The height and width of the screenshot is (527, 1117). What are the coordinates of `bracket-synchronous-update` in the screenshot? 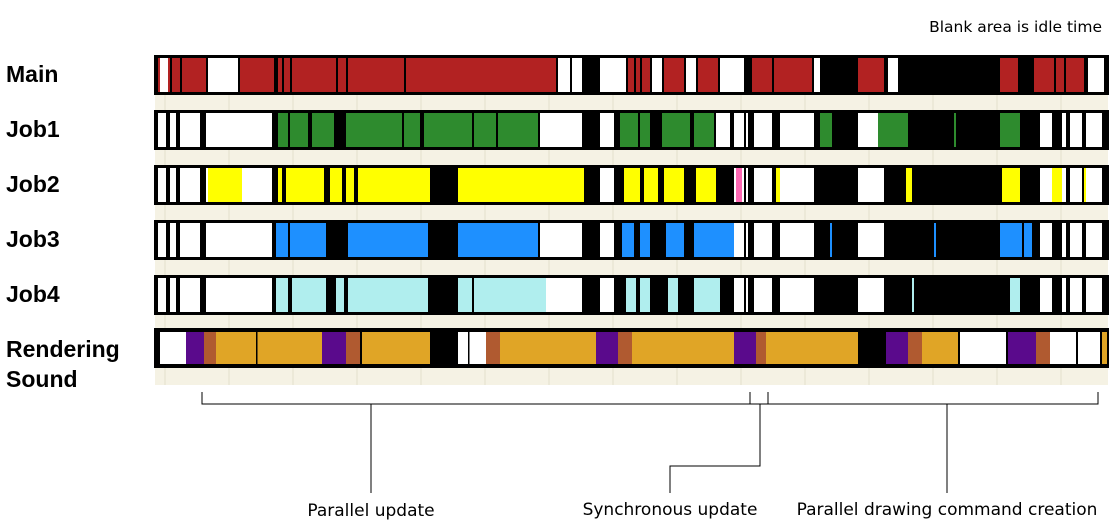 It's located at (718, 448).